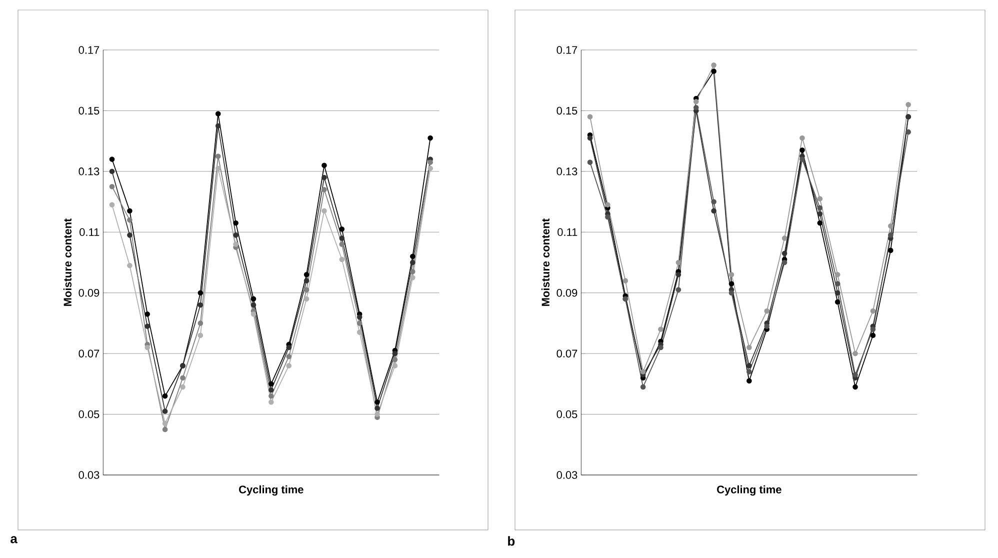 The height and width of the screenshot is (558, 998). I want to click on y-tick-label: 0.05, so click(567, 414).